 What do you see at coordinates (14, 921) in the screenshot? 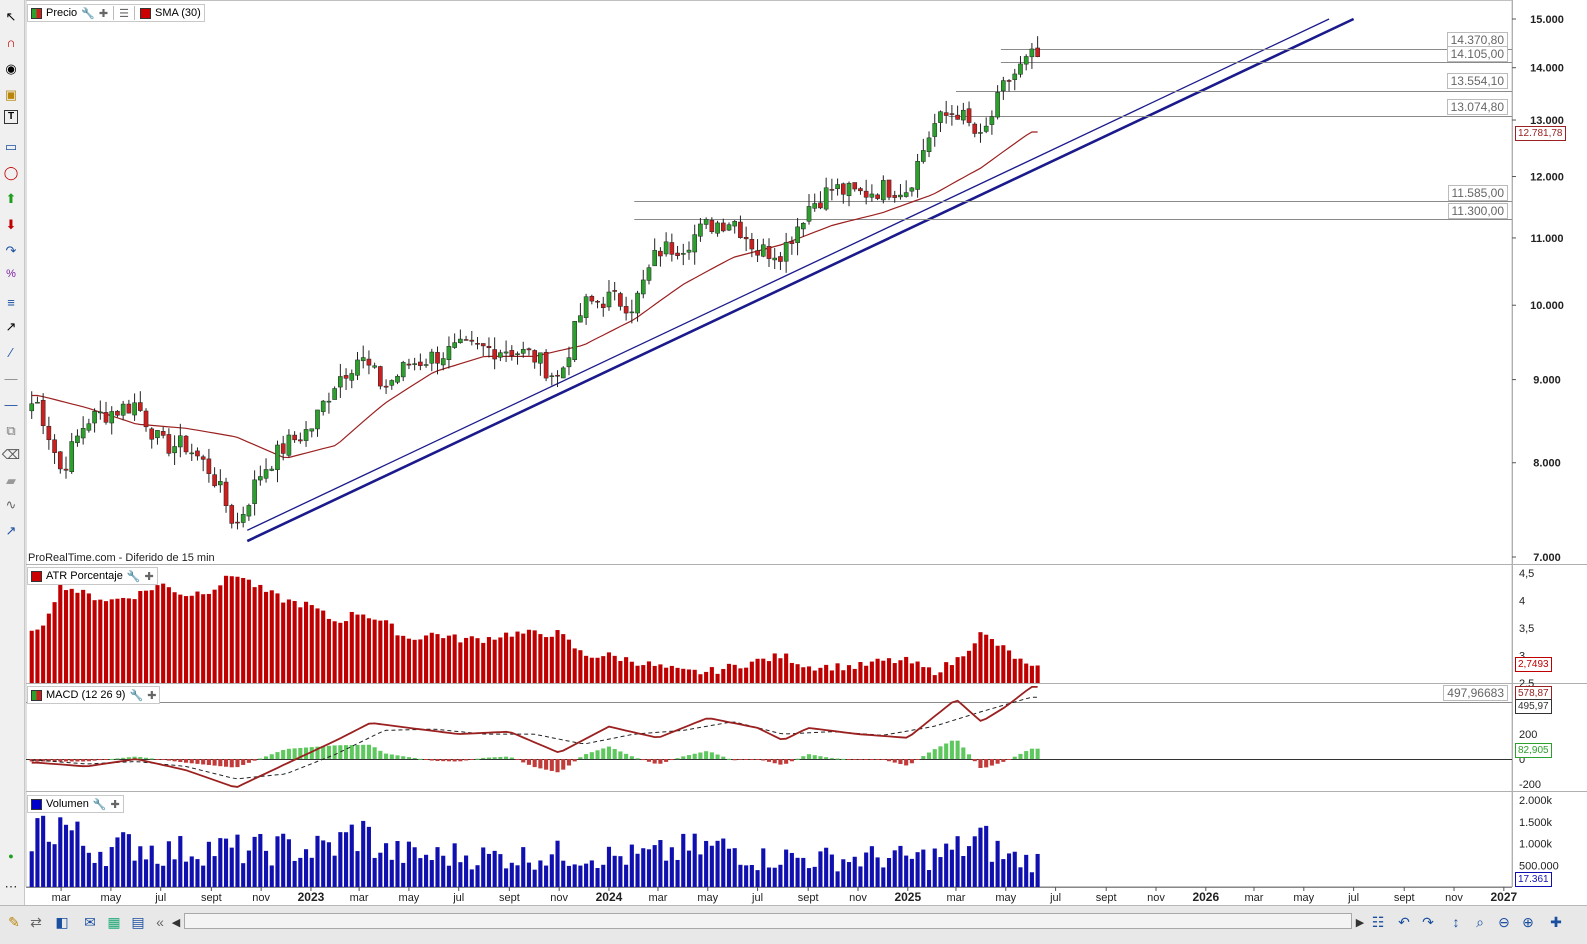
I see `pencil-icon: ✎` at bounding box center [14, 921].